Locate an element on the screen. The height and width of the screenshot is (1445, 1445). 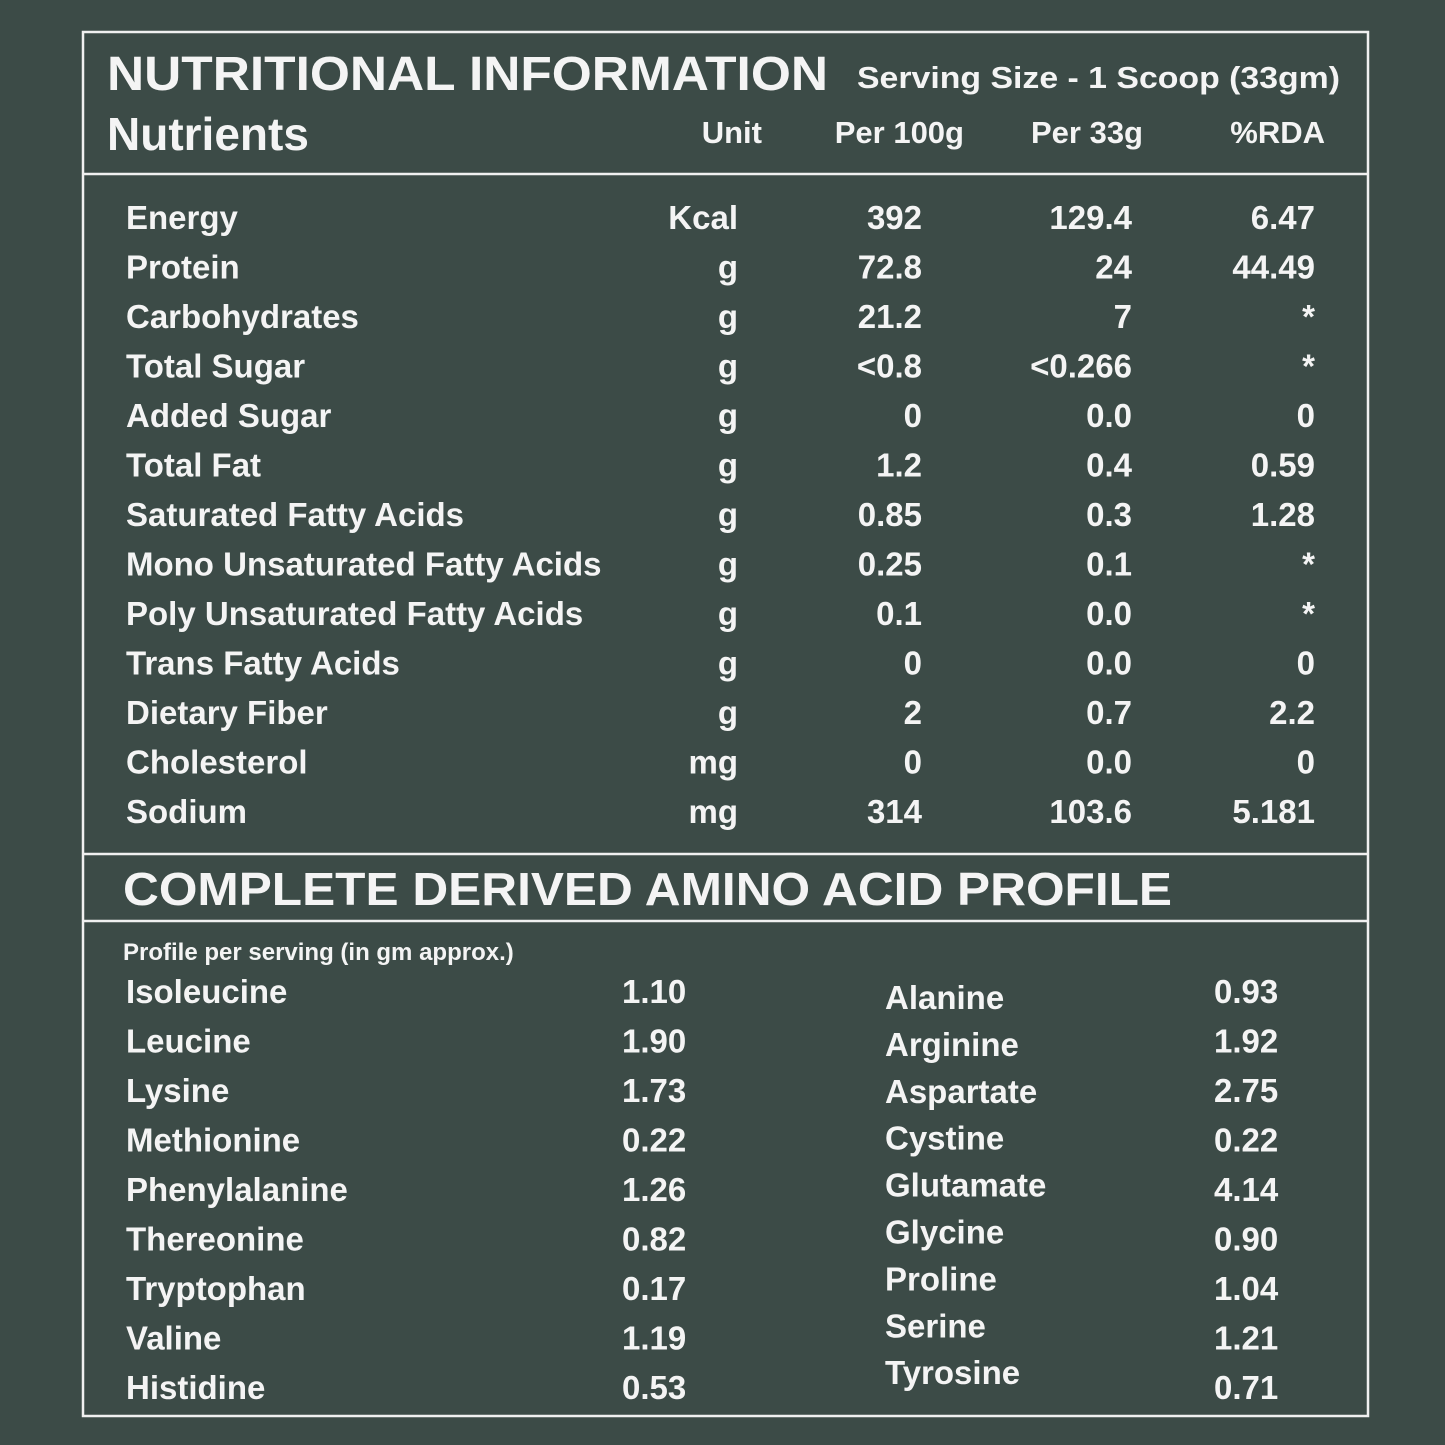
nutrient-name: Total Fat is located at coordinates (193, 465).